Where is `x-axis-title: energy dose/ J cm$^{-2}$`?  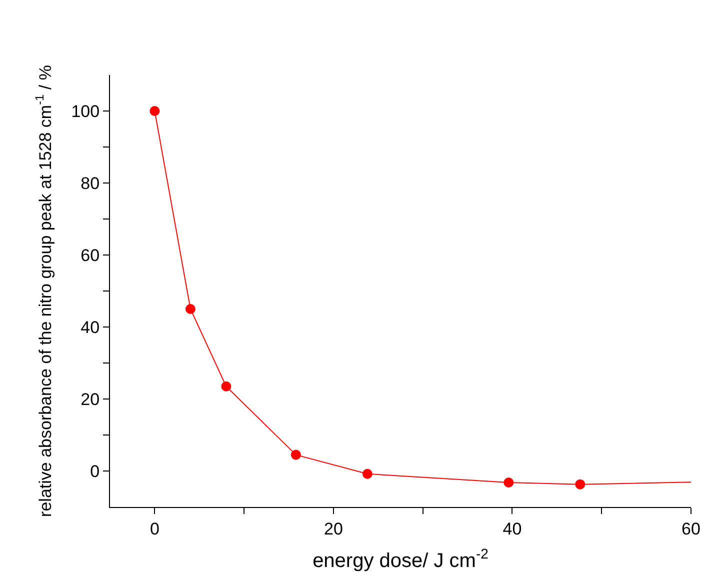 x-axis-title: energy dose/ J cm$^{-2}$ is located at coordinates (400, 559).